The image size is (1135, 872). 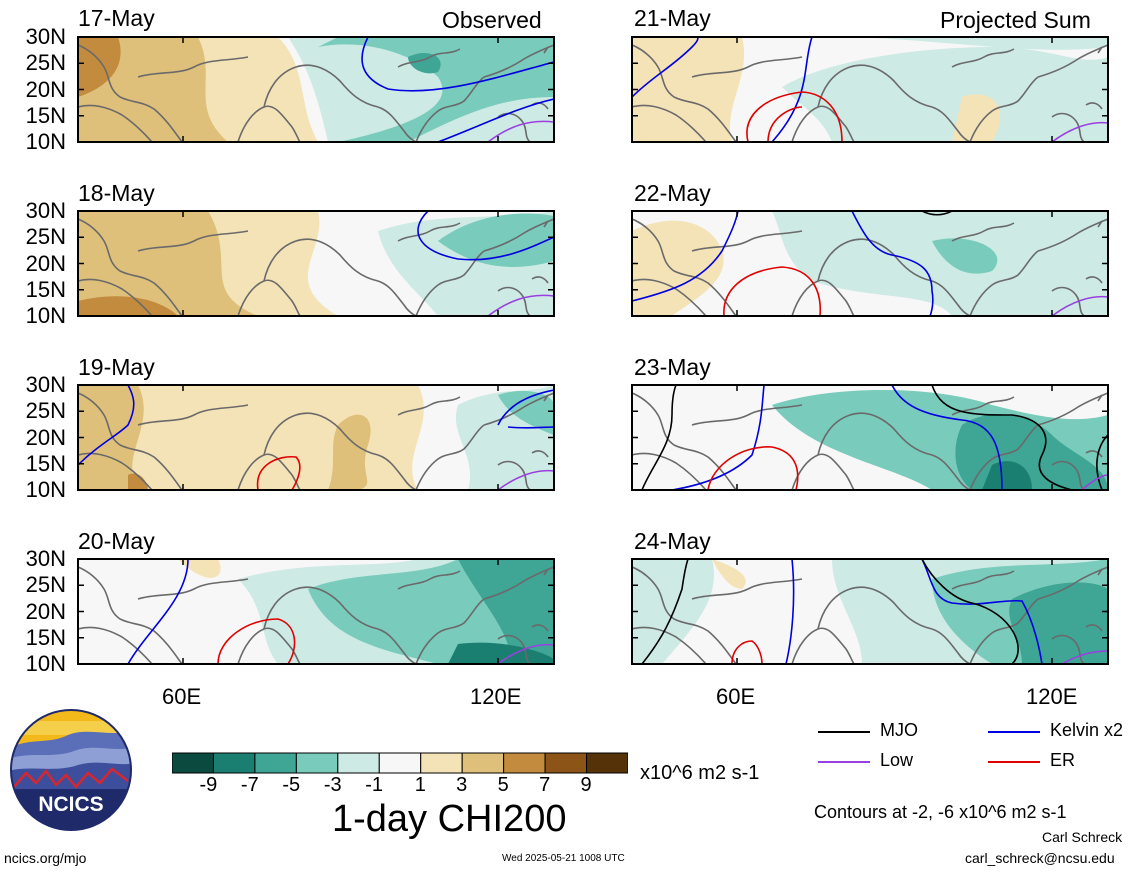 I want to click on ncics-logo: NCICS, so click(x=71, y=770).